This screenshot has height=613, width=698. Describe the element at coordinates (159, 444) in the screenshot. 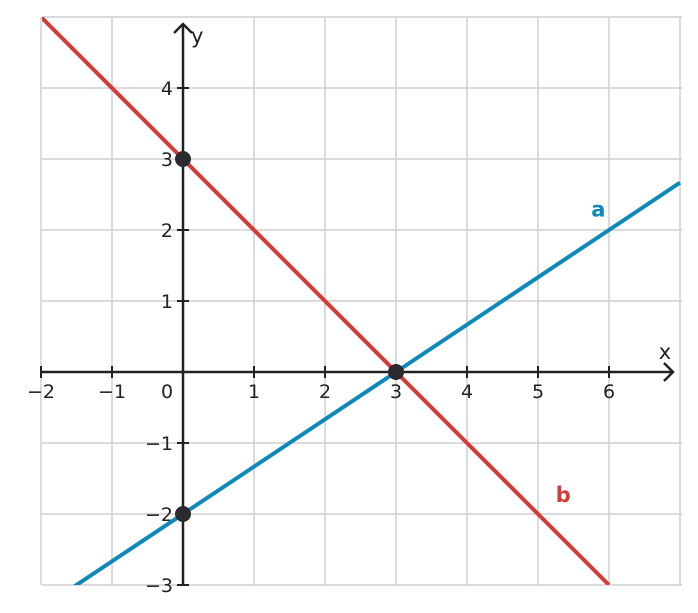

I see `y-tick-label: −1` at that location.